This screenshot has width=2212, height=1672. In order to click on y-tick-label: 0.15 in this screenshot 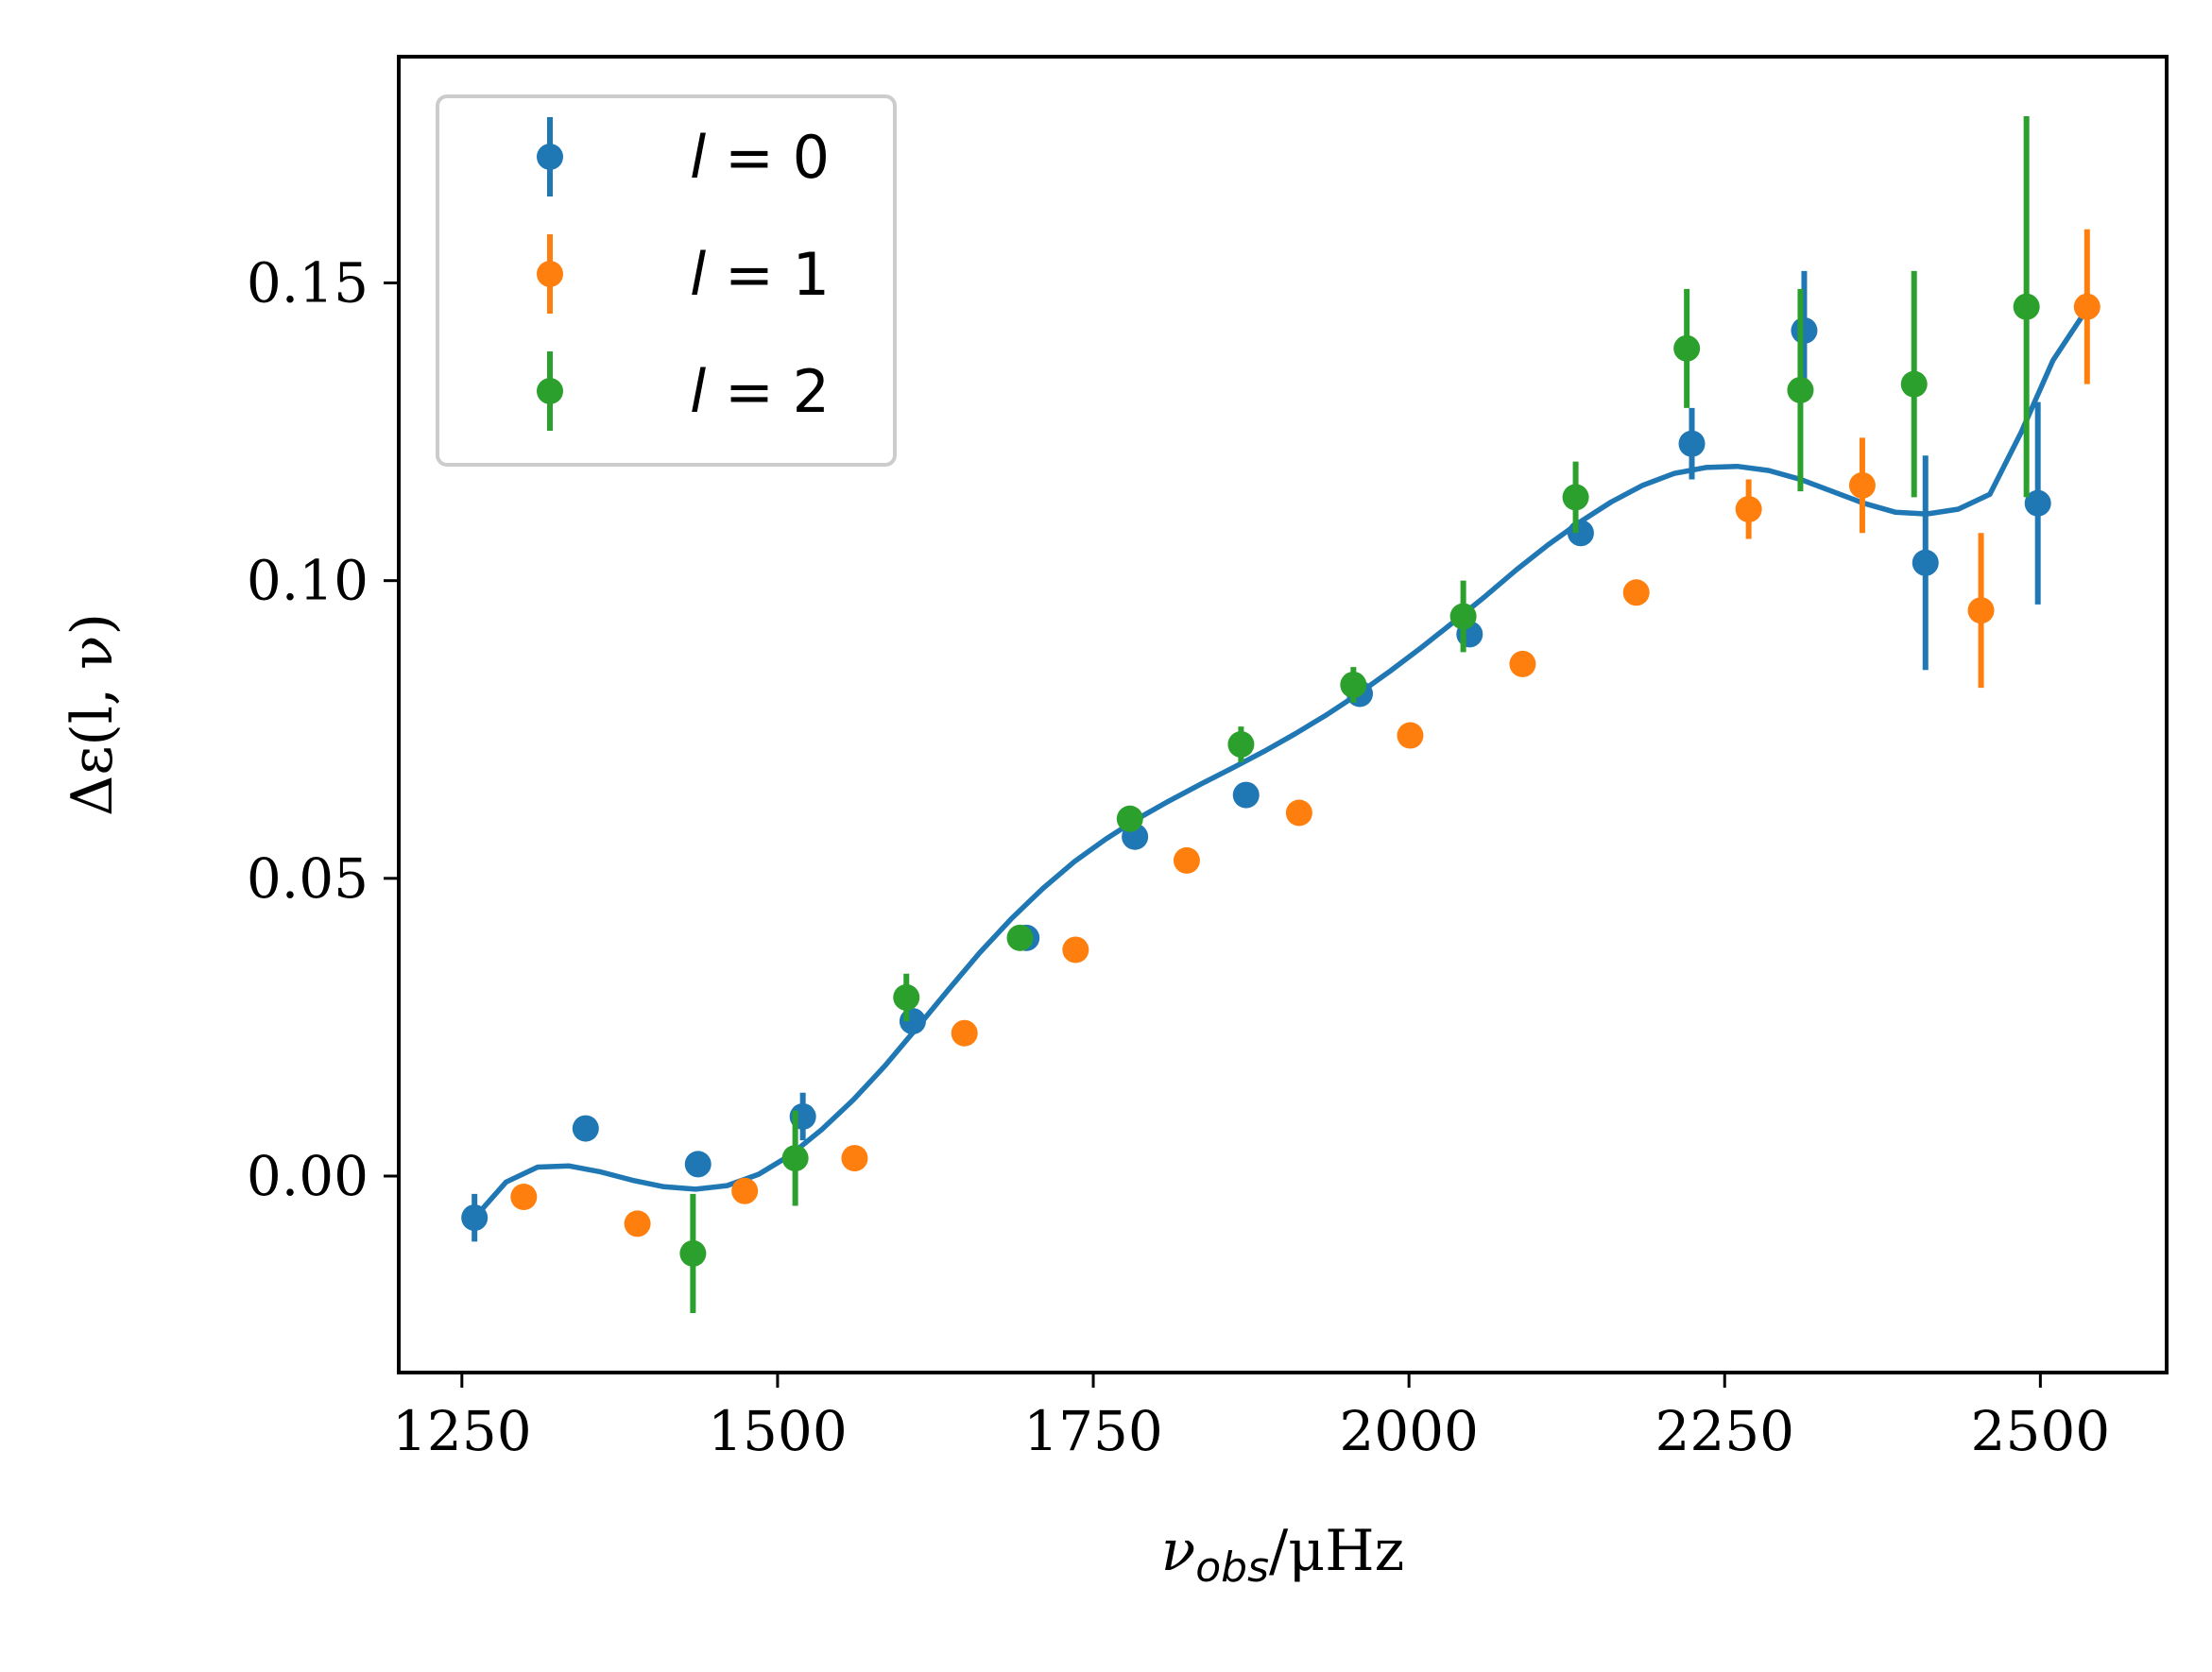, I will do `click(308, 283)`.